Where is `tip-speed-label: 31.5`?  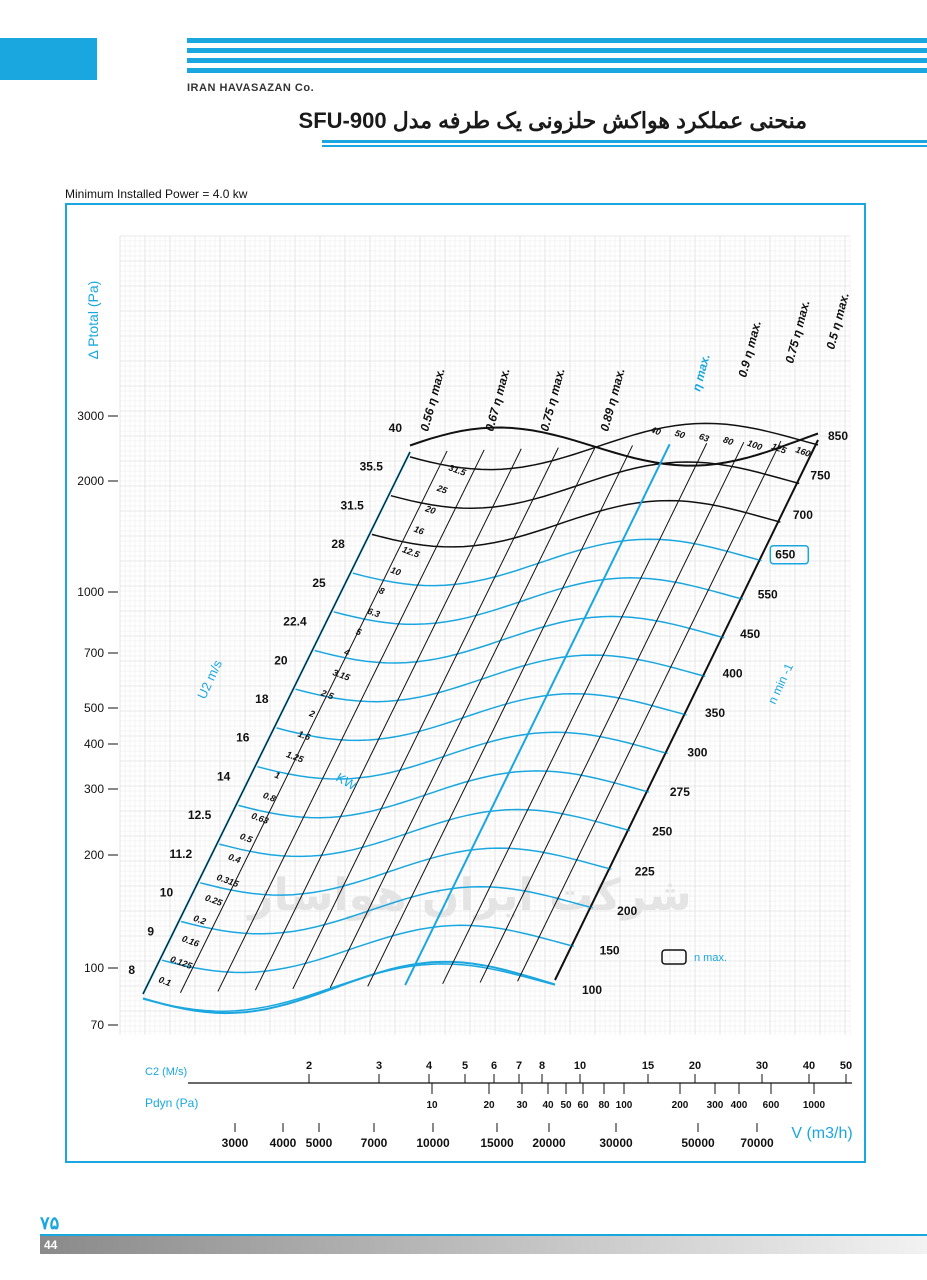 tip-speed-label: 31.5 is located at coordinates (352, 505).